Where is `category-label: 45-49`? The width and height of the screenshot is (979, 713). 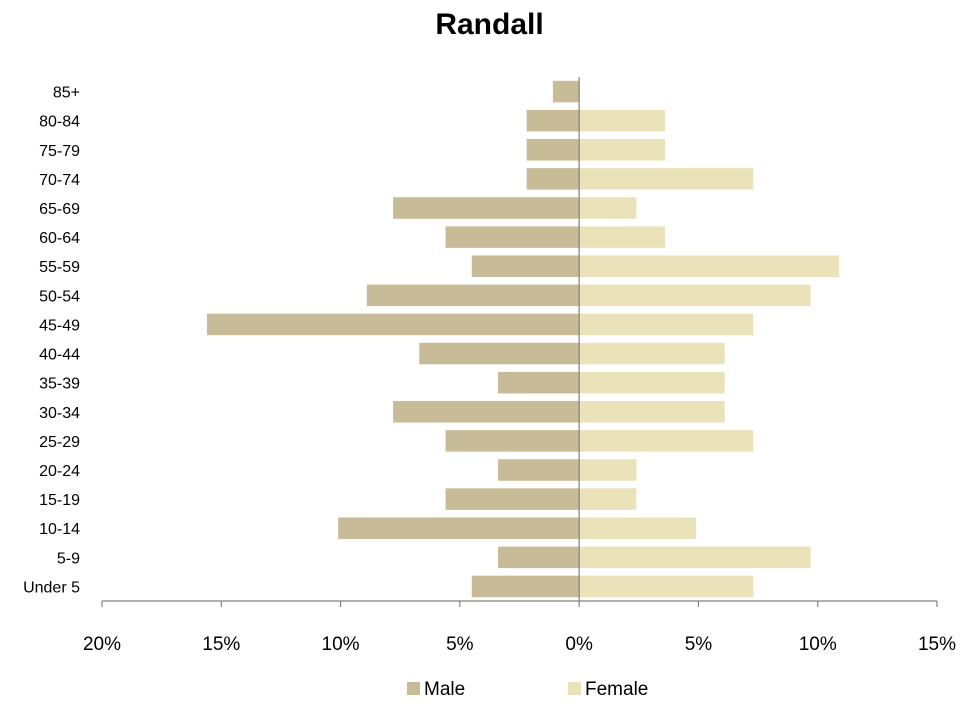
category-label: 45-49 is located at coordinates (59, 325).